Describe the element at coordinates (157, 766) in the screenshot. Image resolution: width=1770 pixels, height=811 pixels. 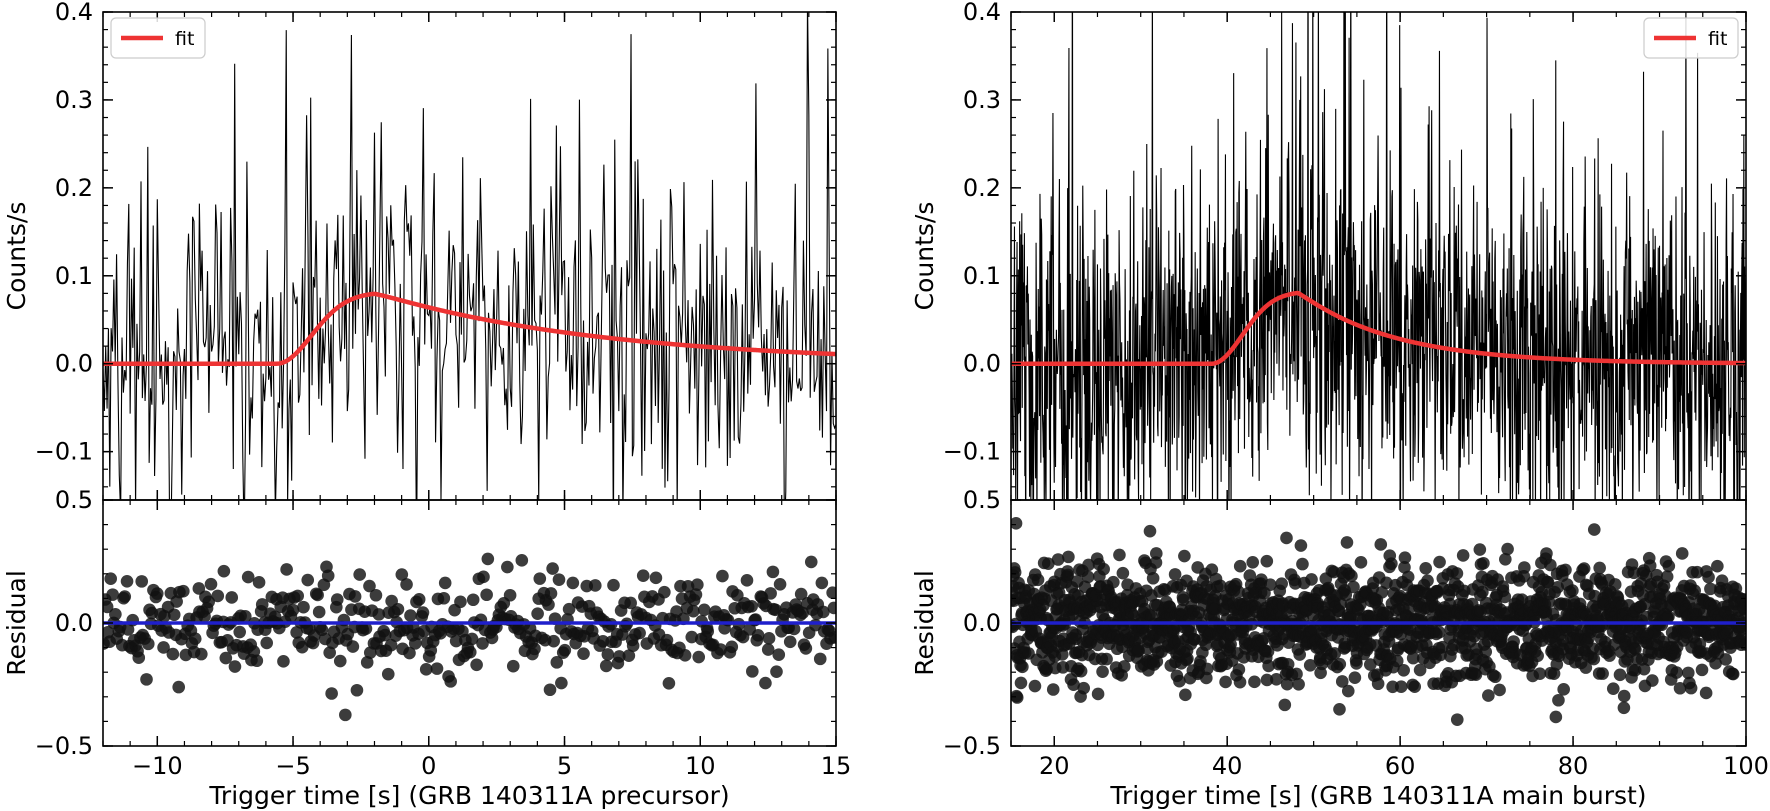
I see `left-lower-x-tick-label: −10` at that location.